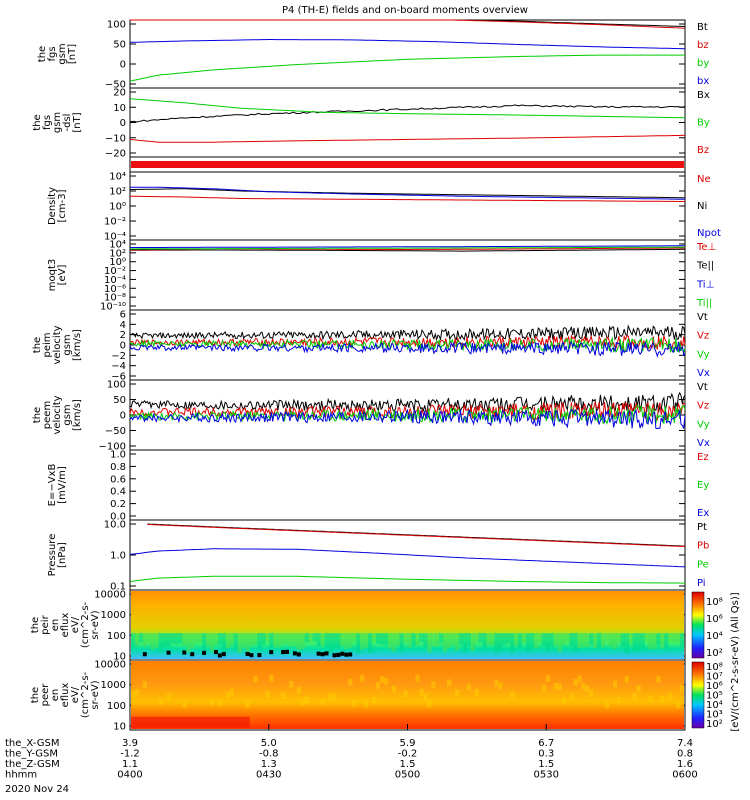  What do you see at coordinates (112, 447) in the screenshot?
I see `ytick-label: −100` at bounding box center [112, 447].